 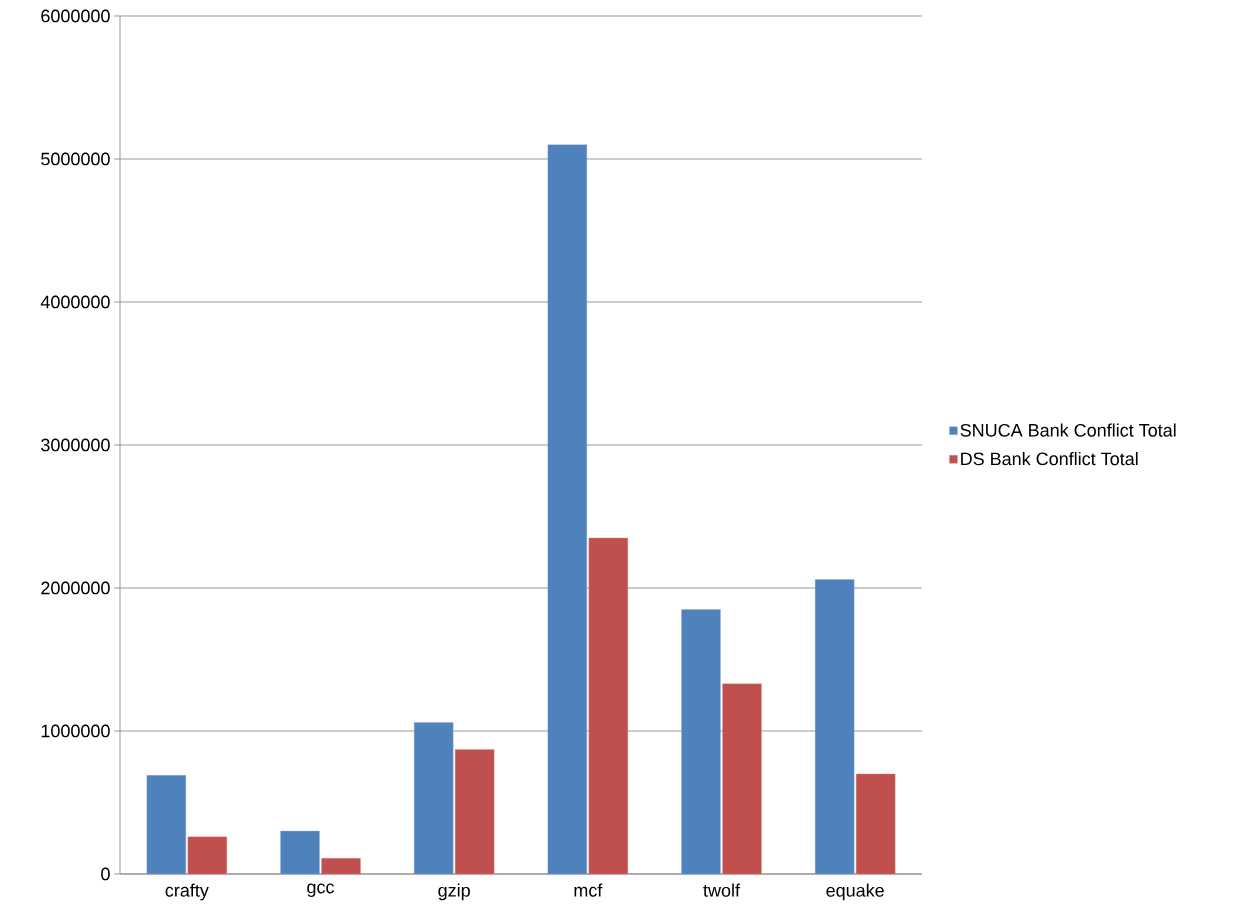 What do you see at coordinates (75, 588) in the screenshot?
I see `y-tick-label: 2000000` at bounding box center [75, 588].